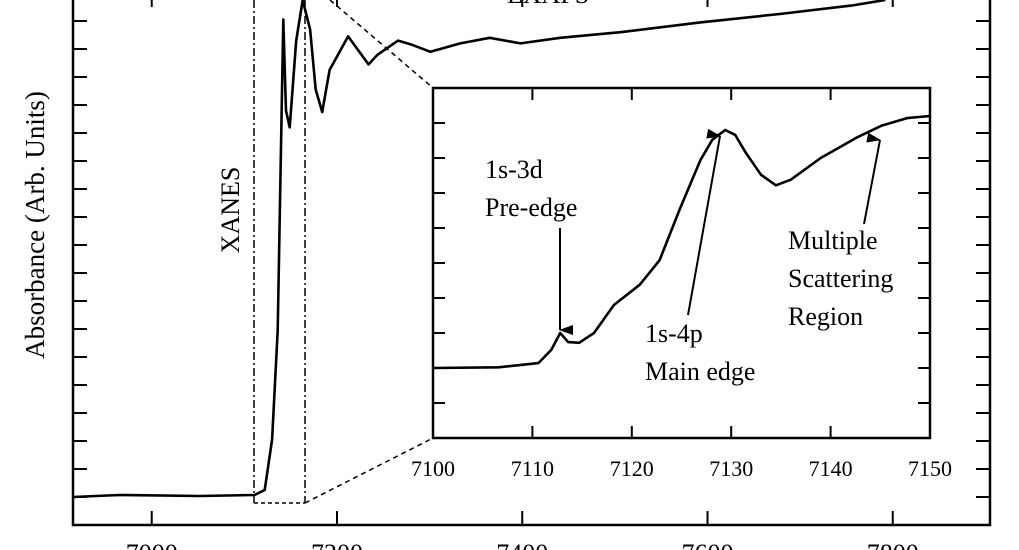 The image size is (1019, 550). I want to click on annotation: 1s-4p, so click(674, 333).